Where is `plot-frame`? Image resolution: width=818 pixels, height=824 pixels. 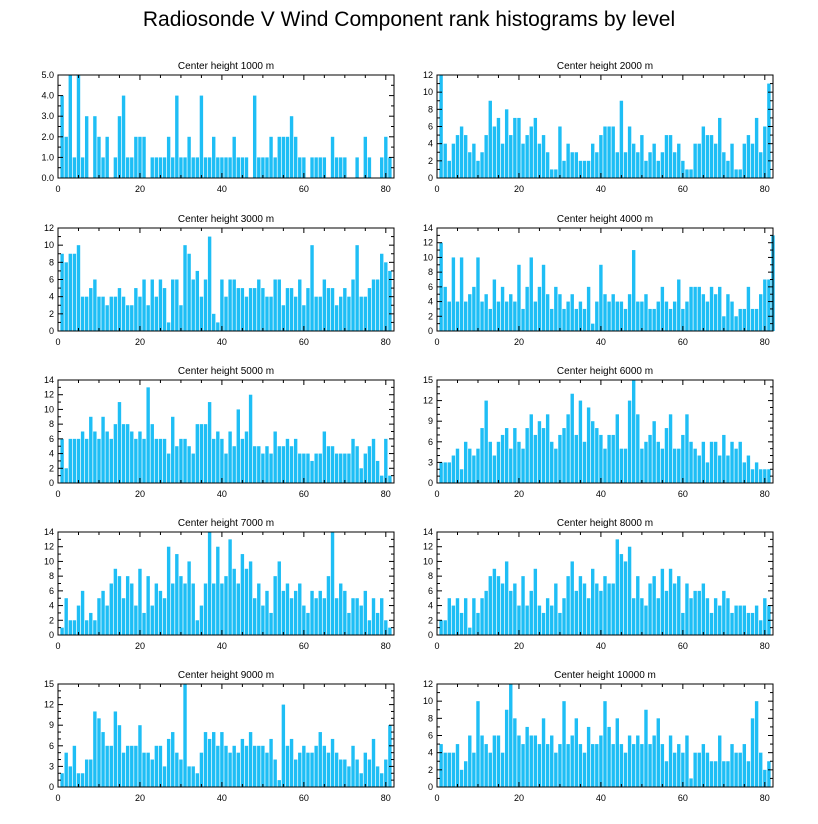
plot-frame is located at coordinates (605, 431).